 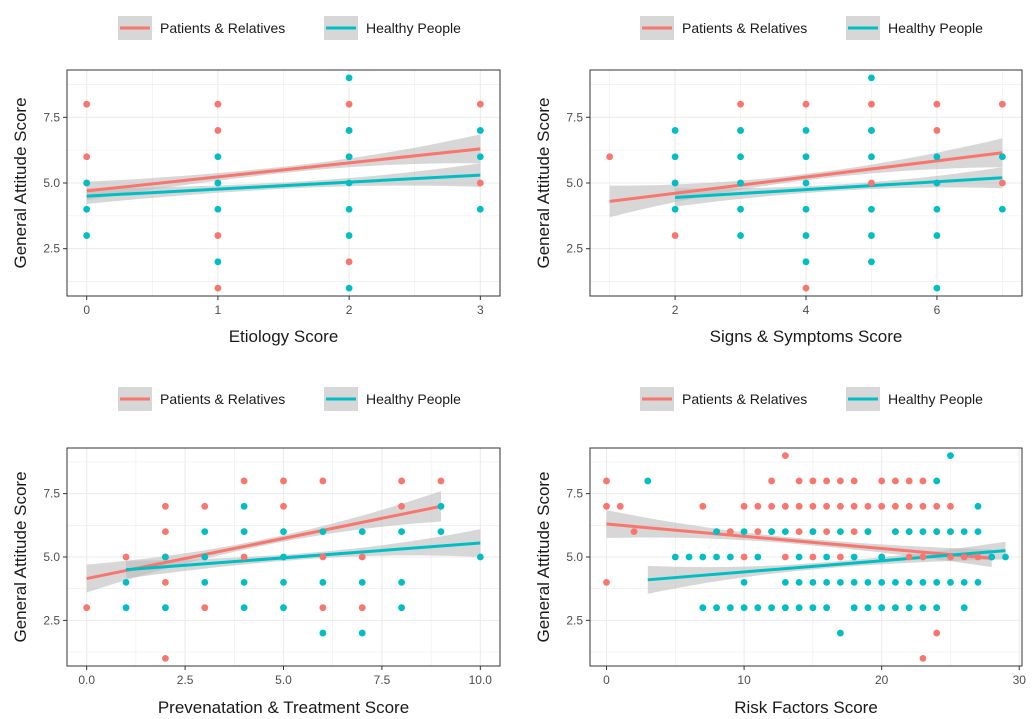 I want to click on x-tick-label: 1, so click(x=218, y=310).